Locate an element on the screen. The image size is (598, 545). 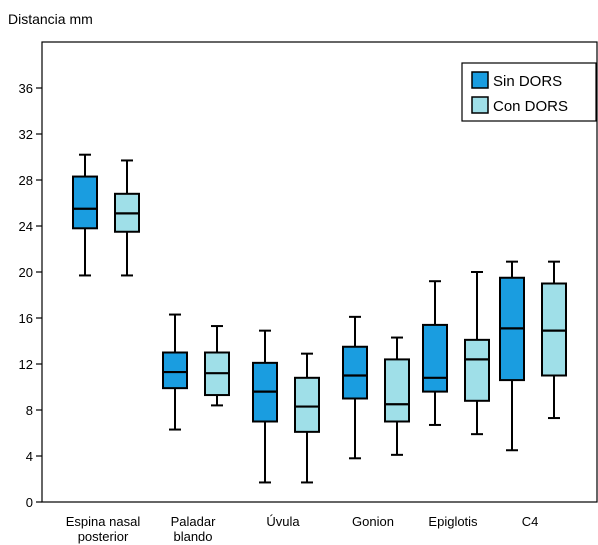
y-tick-label: 20 is located at coordinates (26, 272).